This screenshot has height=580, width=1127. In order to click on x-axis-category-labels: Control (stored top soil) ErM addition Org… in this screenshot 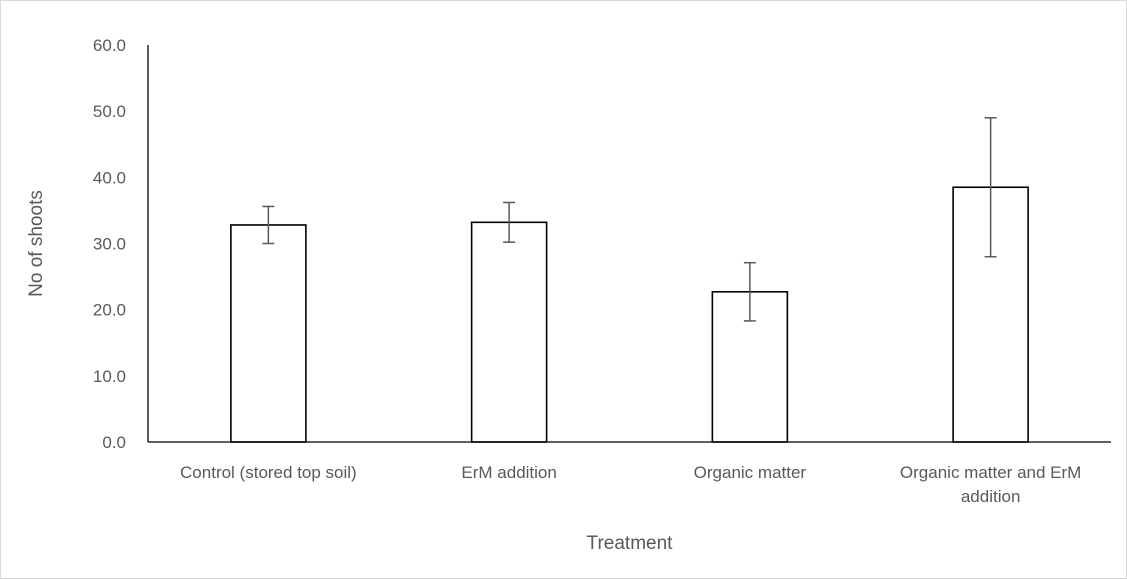, I will do `click(630, 484)`.